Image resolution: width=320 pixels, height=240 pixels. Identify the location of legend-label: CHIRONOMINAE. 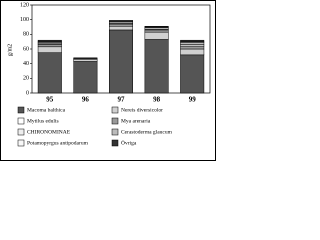
(49, 132).